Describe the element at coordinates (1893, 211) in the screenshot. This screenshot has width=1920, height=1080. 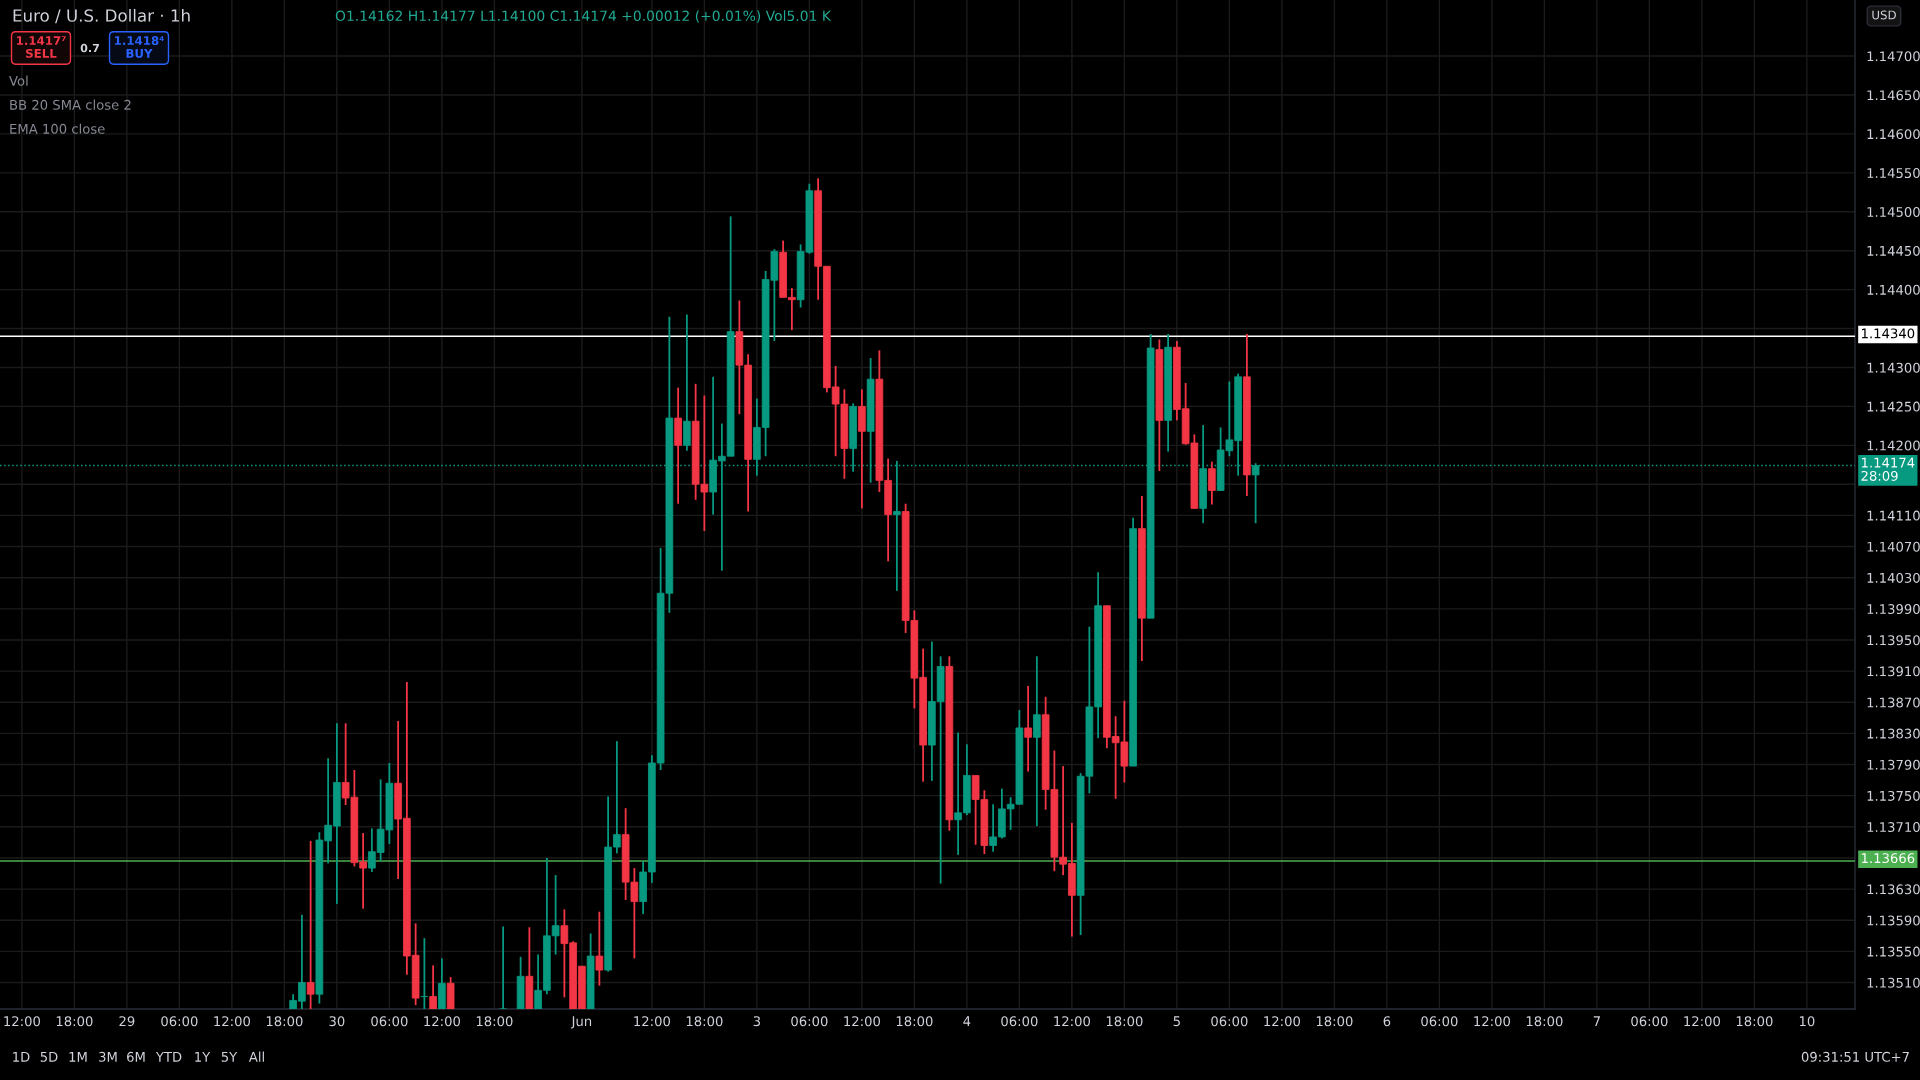
I see `y-tick-label: 1.14500` at that location.